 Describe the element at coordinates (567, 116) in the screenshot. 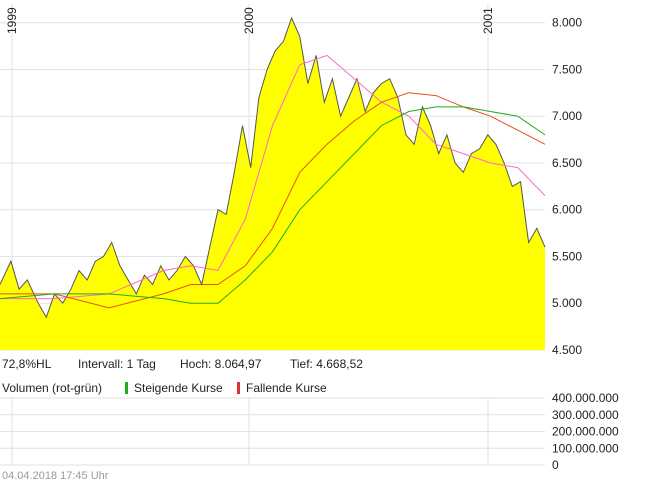

I see `y-tick-label: 7.000` at that location.